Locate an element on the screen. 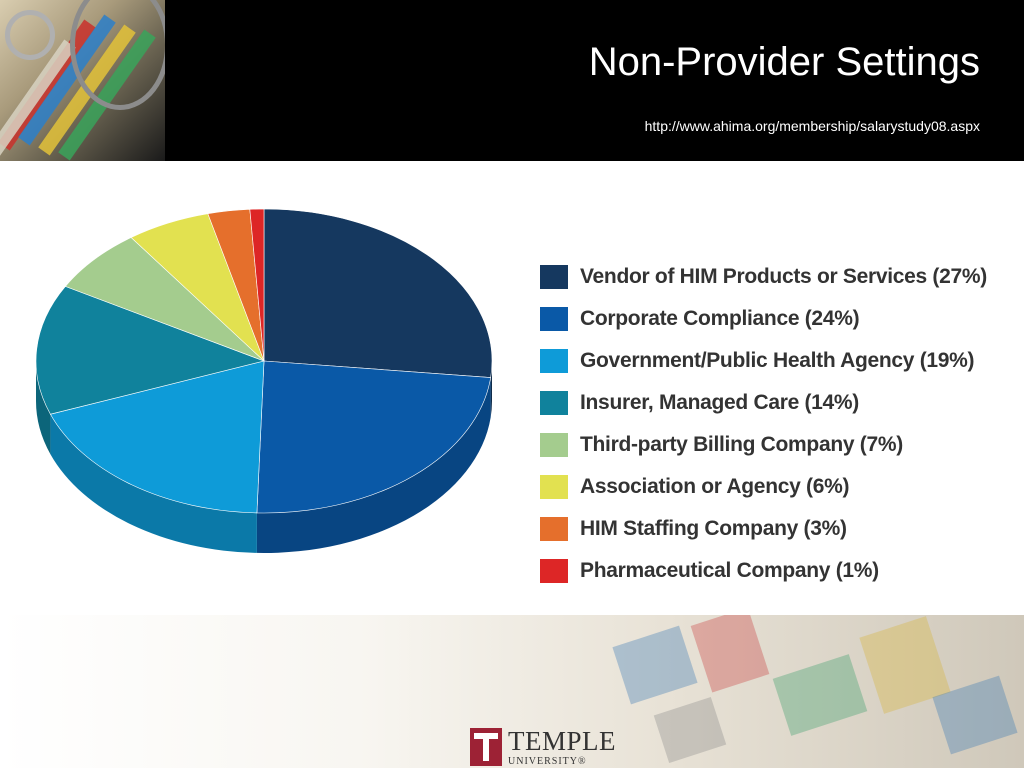 This screenshot has width=1024, height=768. temple-t-icon is located at coordinates (486, 747).